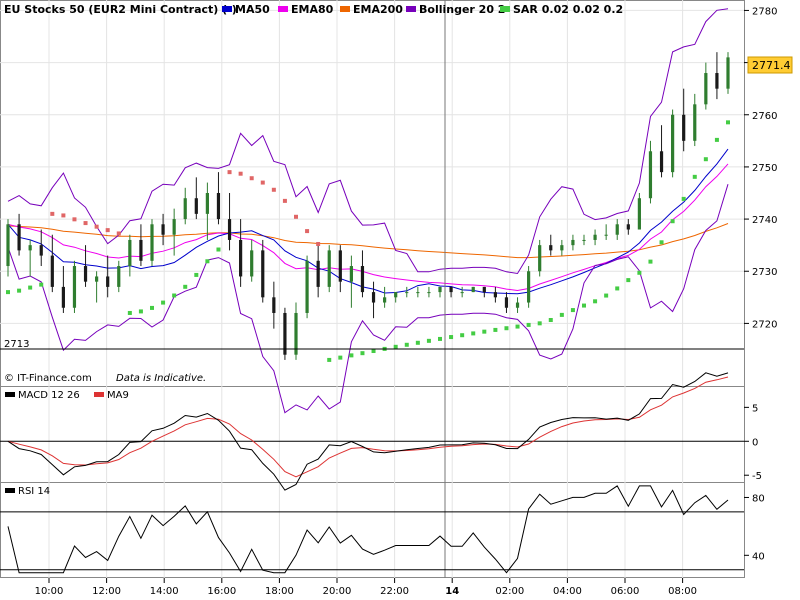 The height and width of the screenshot is (600, 800). What do you see at coordinates (758, 556) in the screenshot?
I see `rsi-tick-label: 40` at bounding box center [758, 556].